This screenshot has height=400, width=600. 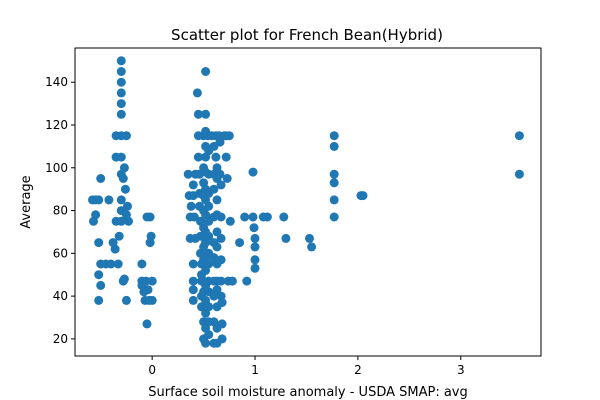 I want to click on y-tick-label: 60, so click(x=60, y=253).